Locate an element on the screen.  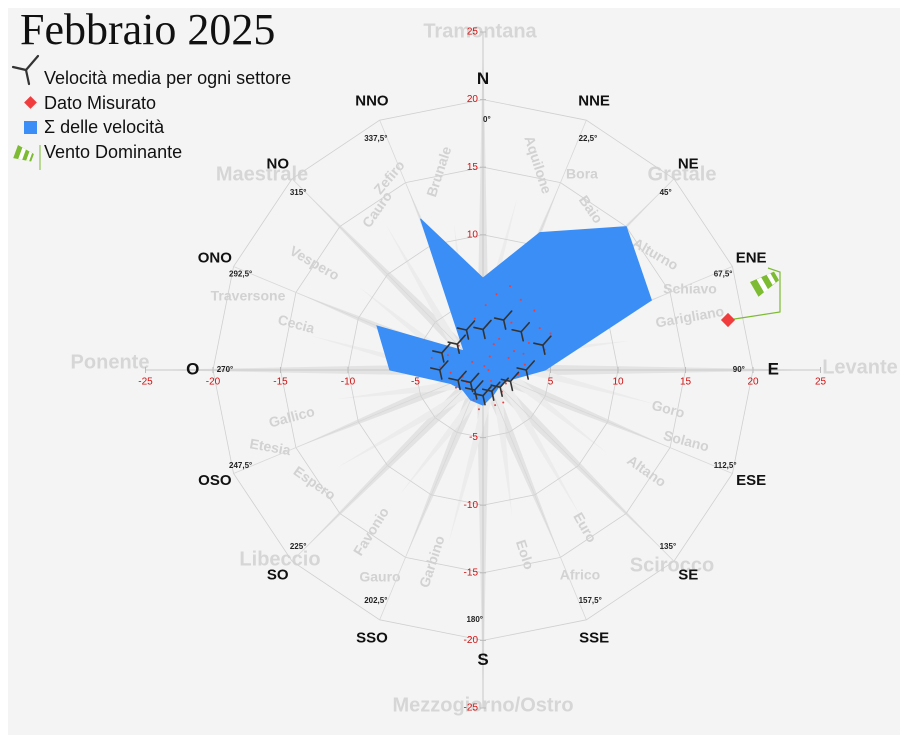
y-tick-label: 20 is located at coordinates (473, 99).